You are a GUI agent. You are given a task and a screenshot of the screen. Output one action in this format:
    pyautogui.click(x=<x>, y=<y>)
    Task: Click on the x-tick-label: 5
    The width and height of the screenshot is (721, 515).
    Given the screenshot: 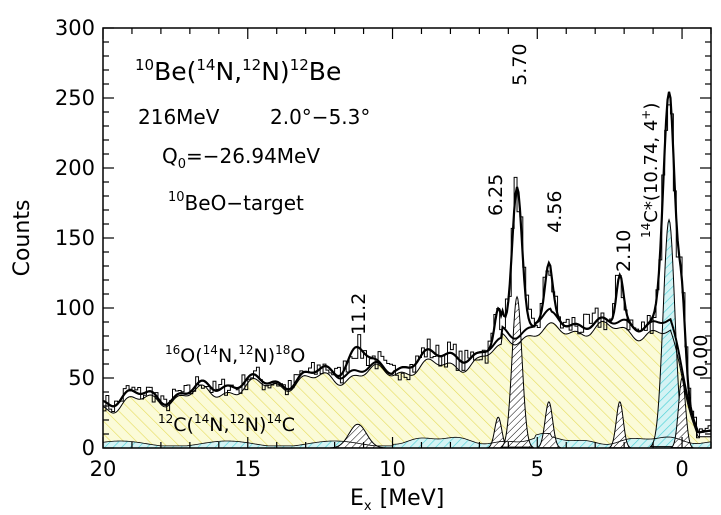 What is the action you would take?
    pyautogui.click(x=537, y=469)
    